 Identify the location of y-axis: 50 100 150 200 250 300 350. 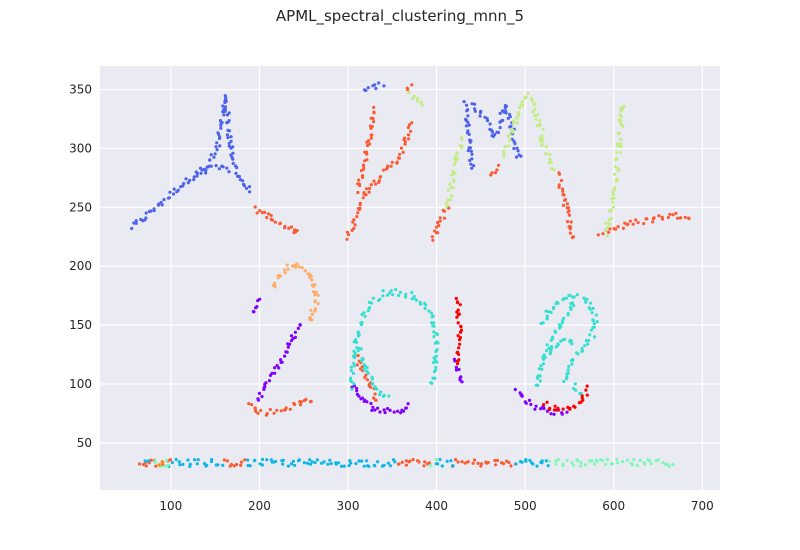
(80, 266).